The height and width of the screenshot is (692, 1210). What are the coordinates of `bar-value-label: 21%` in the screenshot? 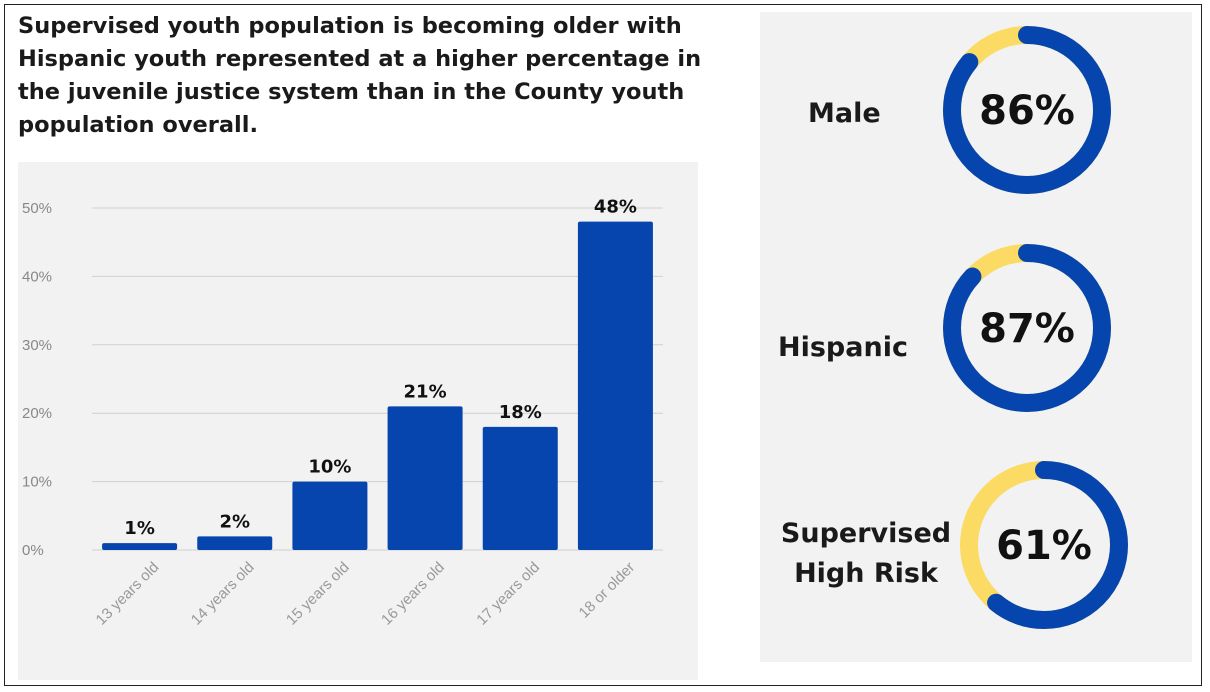 It's located at (425, 391).